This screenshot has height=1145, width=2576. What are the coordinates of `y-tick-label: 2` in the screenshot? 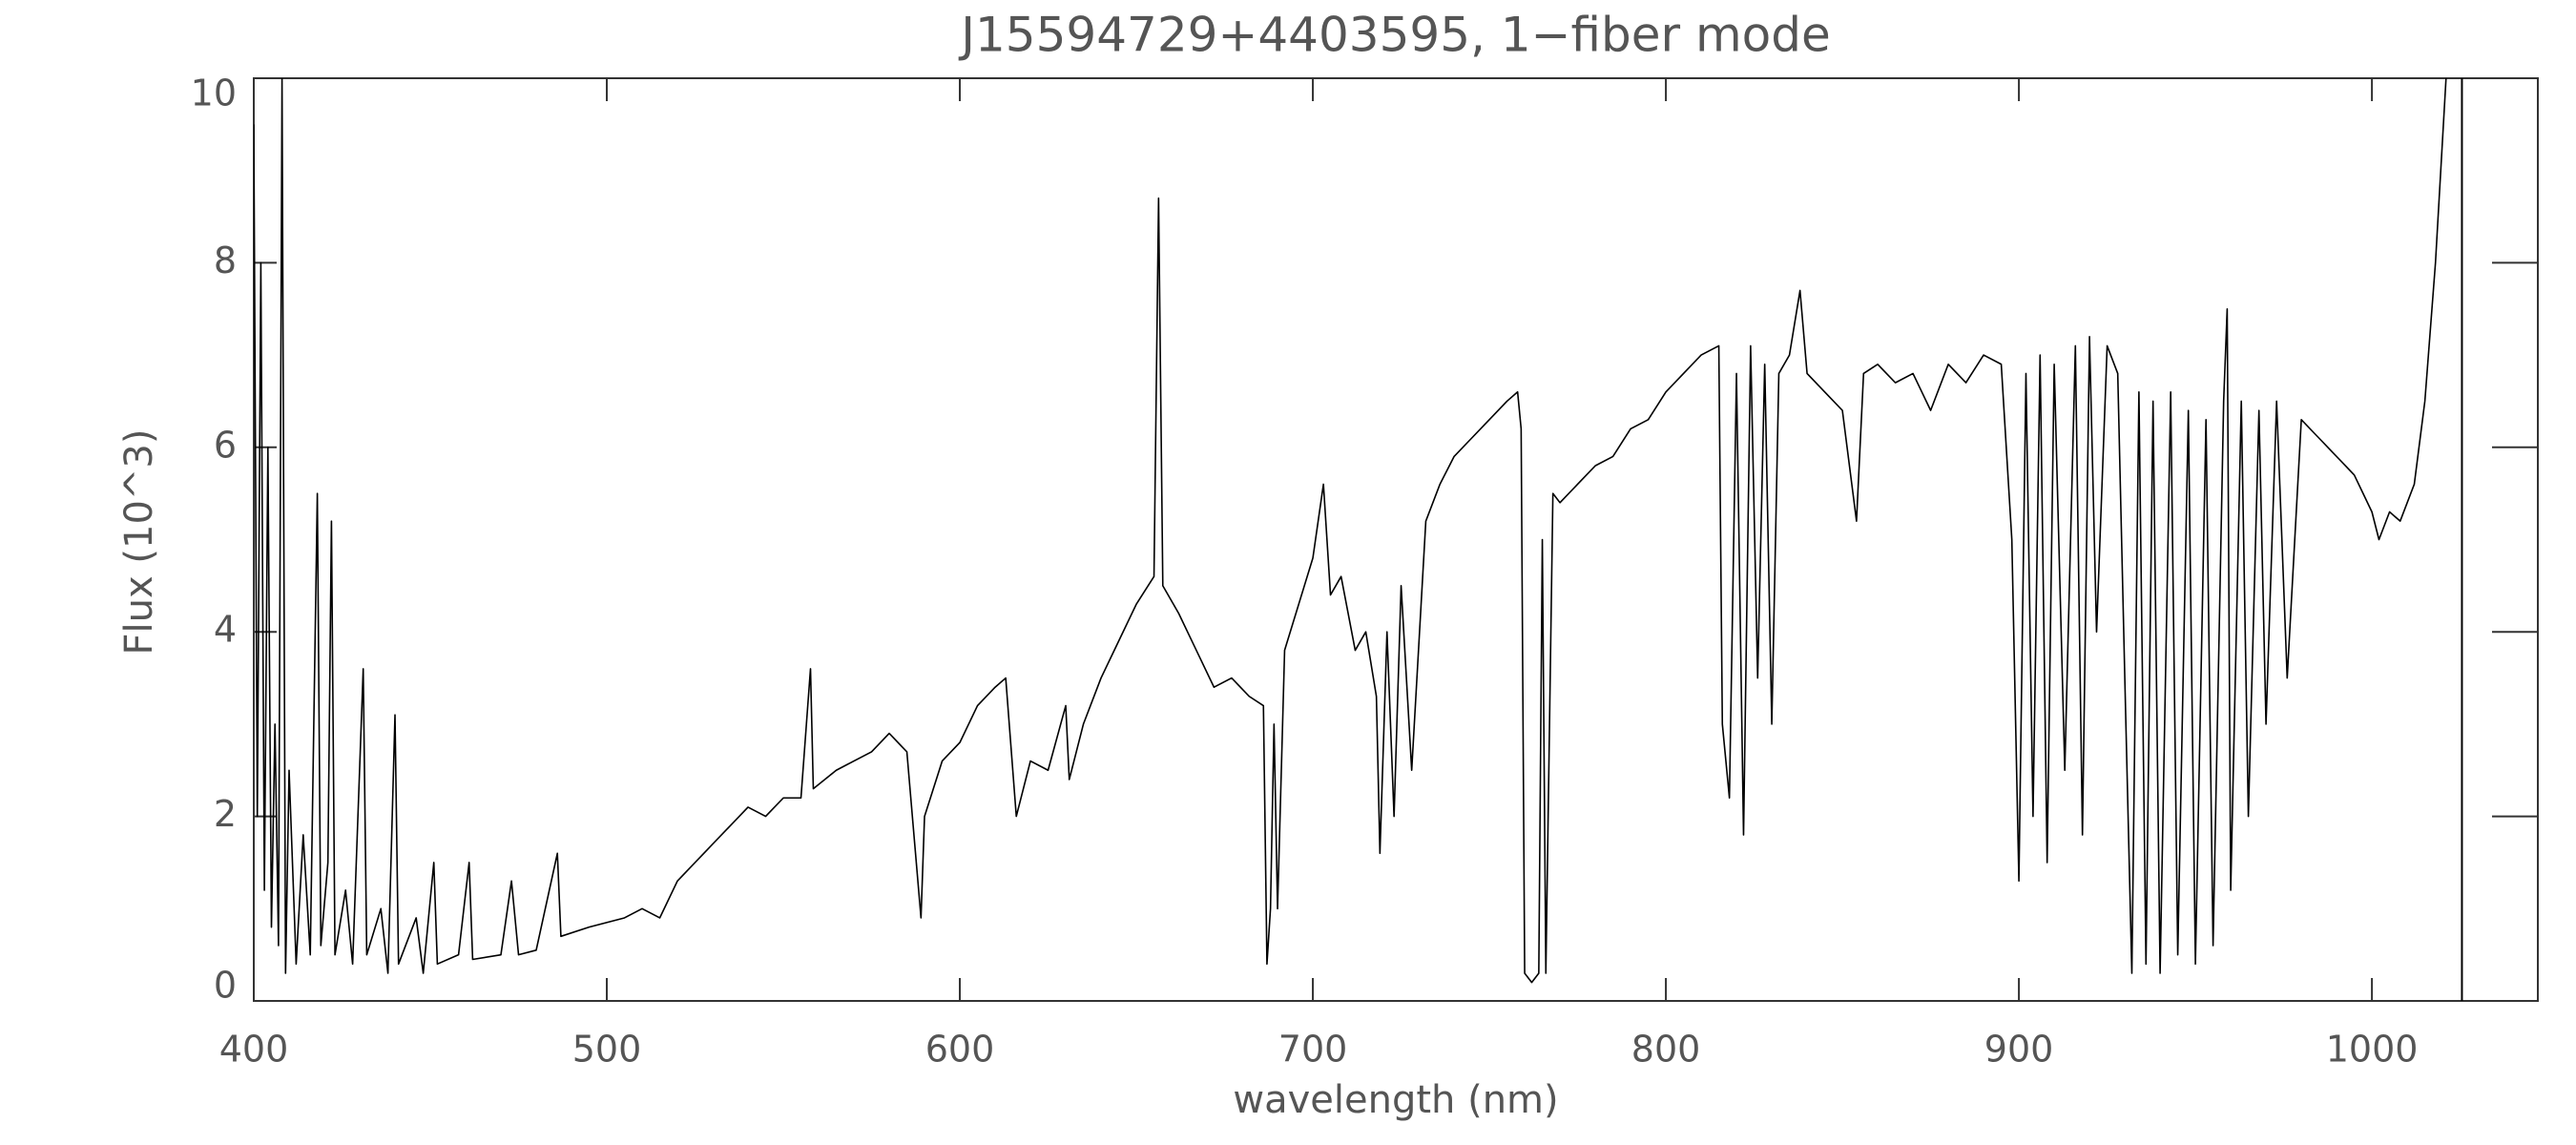 It's located at (225, 814).